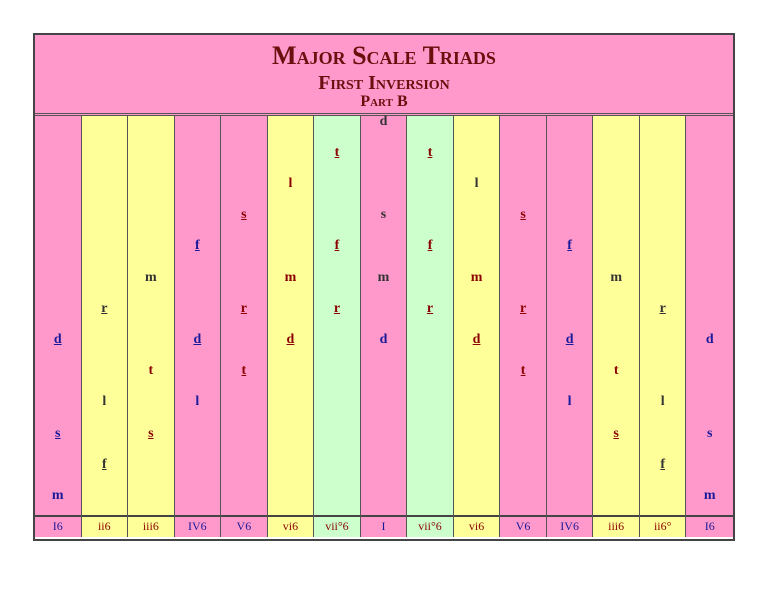  Describe the element at coordinates (384, 55) in the screenshot. I see `chart-title: Major Scale Triads` at that location.